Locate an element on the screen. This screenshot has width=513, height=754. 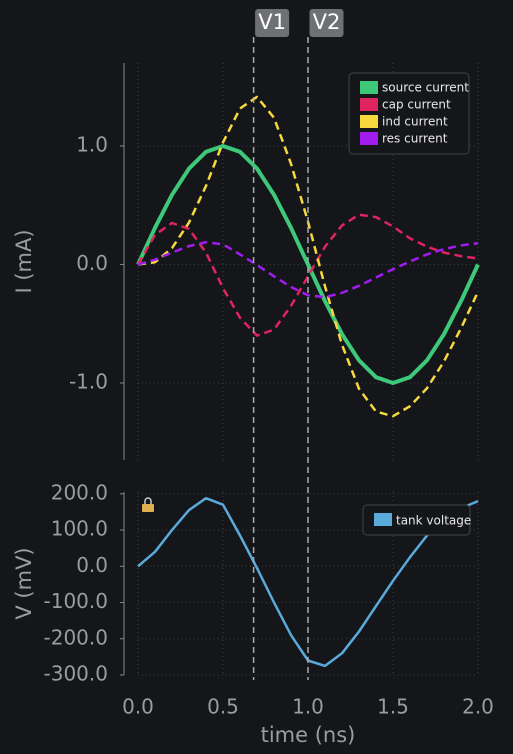
y-tick-label: -100.0 is located at coordinates (76, 601).